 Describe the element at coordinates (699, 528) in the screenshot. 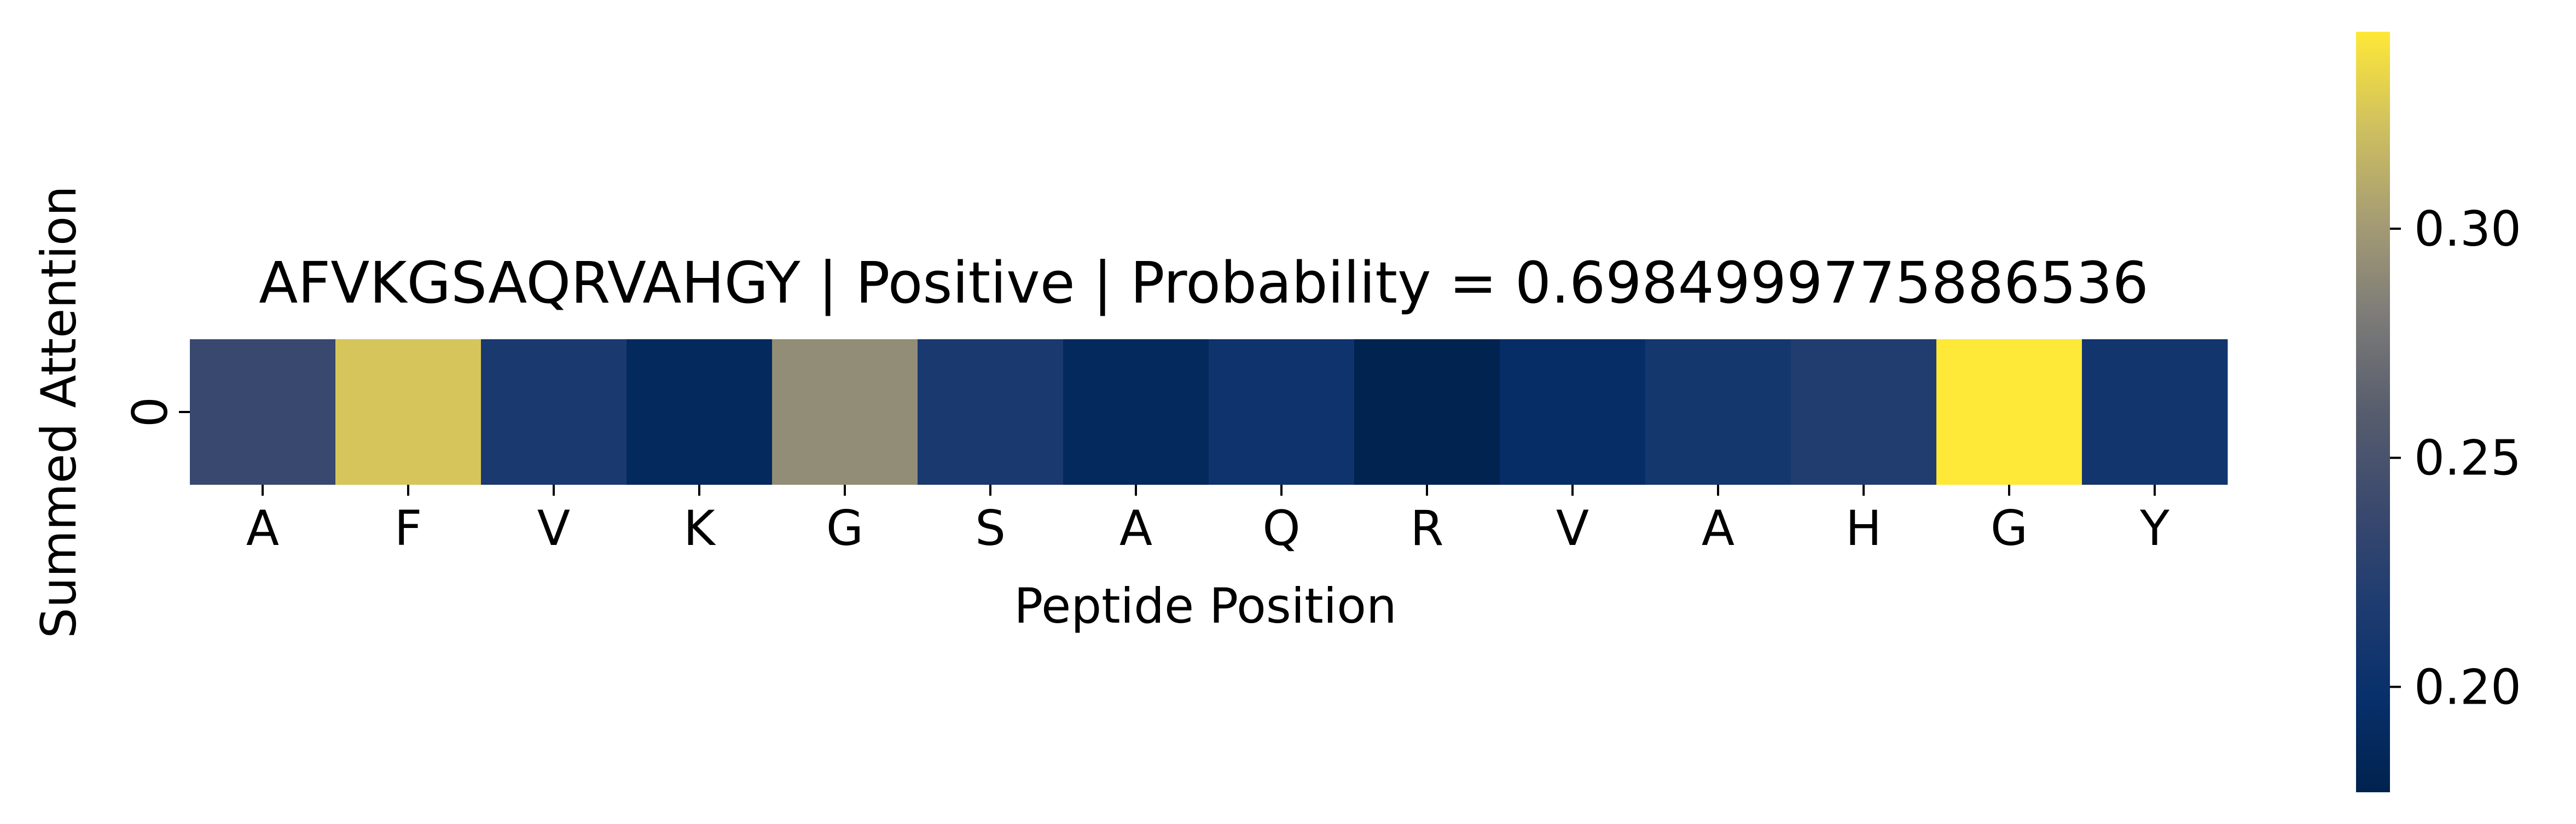

I see `x-tick-label: K` at that location.